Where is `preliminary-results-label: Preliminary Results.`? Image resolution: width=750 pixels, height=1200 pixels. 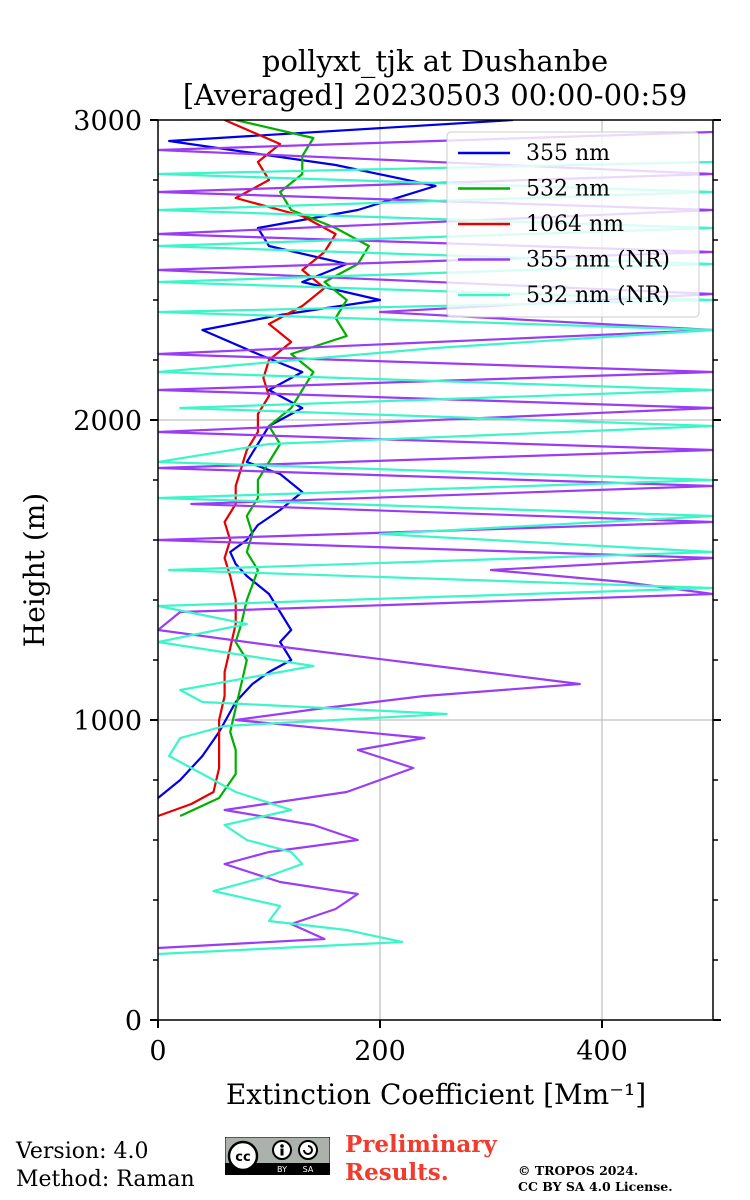 preliminary-results-label: Preliminary Results. is located at coordinates (421, 1159).